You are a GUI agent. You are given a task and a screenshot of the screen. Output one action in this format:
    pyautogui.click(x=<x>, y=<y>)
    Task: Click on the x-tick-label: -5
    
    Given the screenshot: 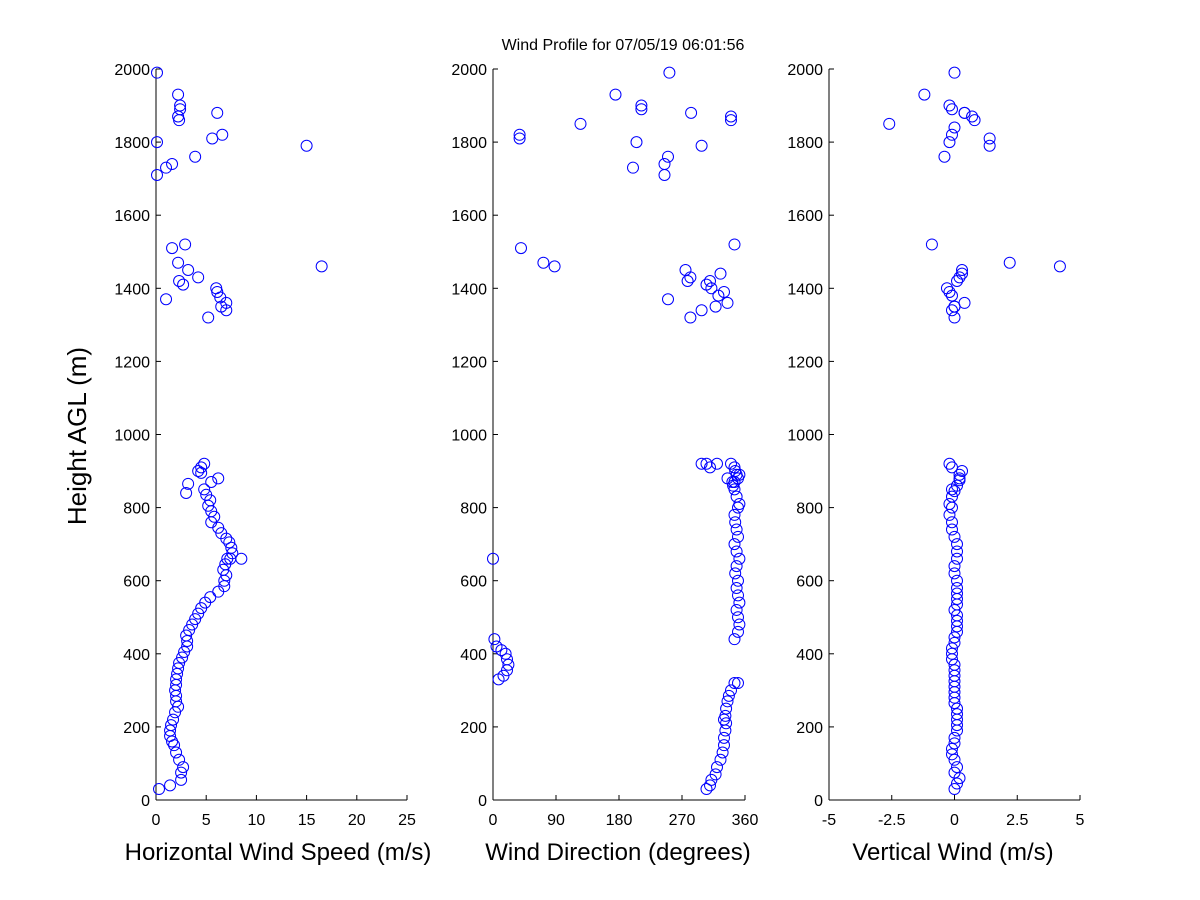 What is the action you would take?
    pyautogui.click(x=829, y=820)
    